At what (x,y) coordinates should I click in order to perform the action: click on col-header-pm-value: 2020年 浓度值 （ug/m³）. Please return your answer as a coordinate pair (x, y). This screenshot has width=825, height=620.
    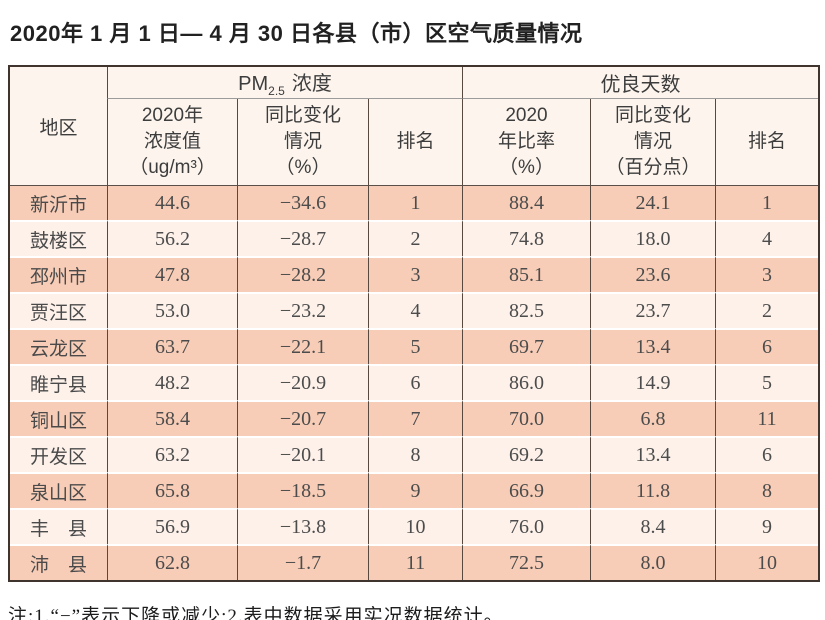
    Looking at the image, I should click on (172, 142).